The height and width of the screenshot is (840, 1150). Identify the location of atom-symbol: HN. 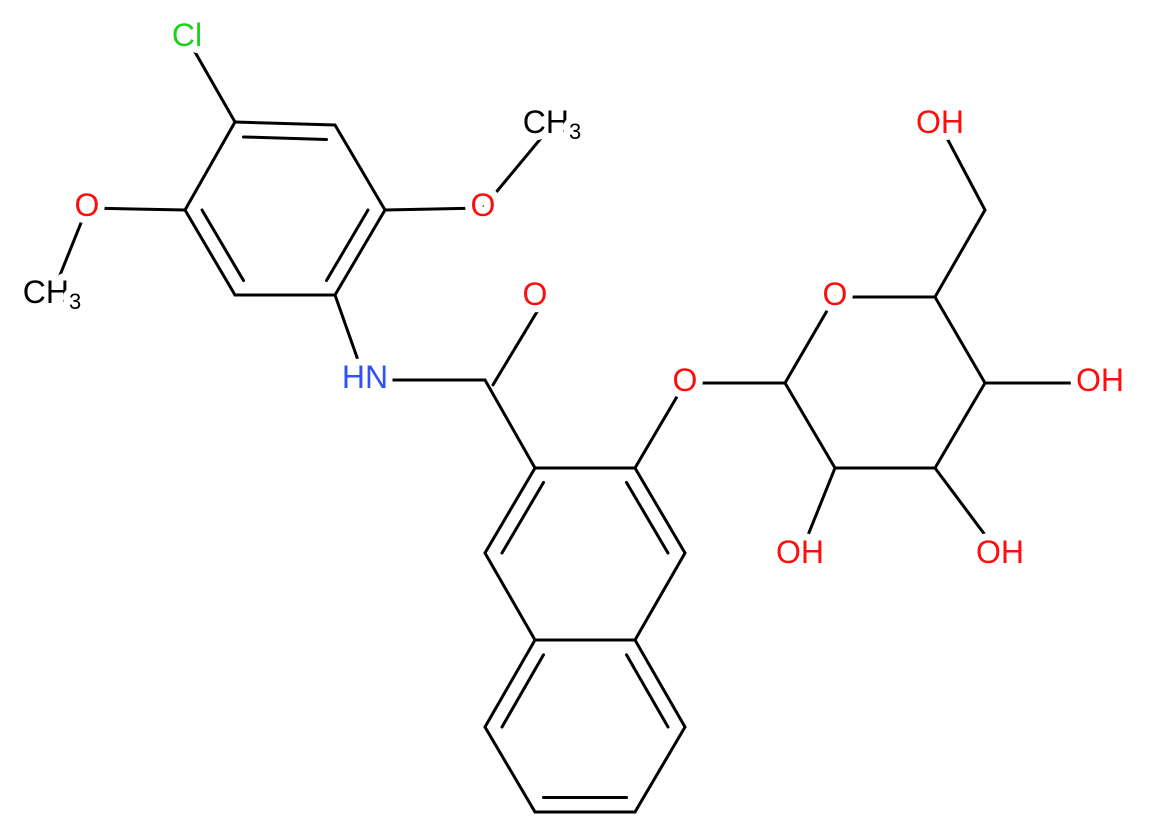
(365, 377).